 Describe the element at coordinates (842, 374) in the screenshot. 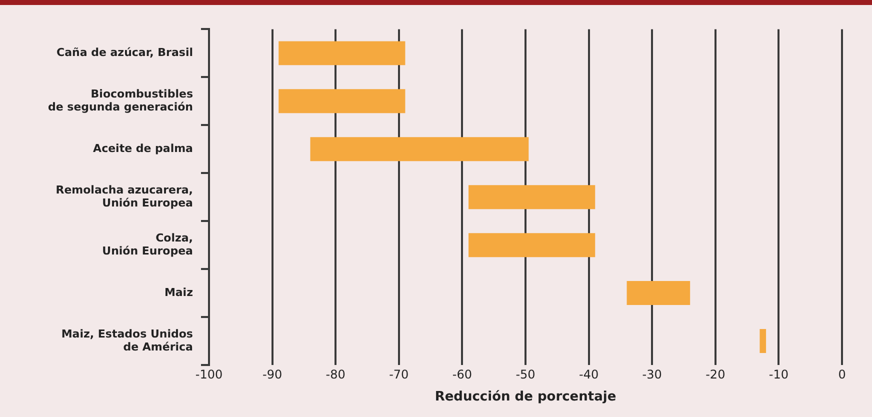

I see `x-tick-label: 0` at that location.